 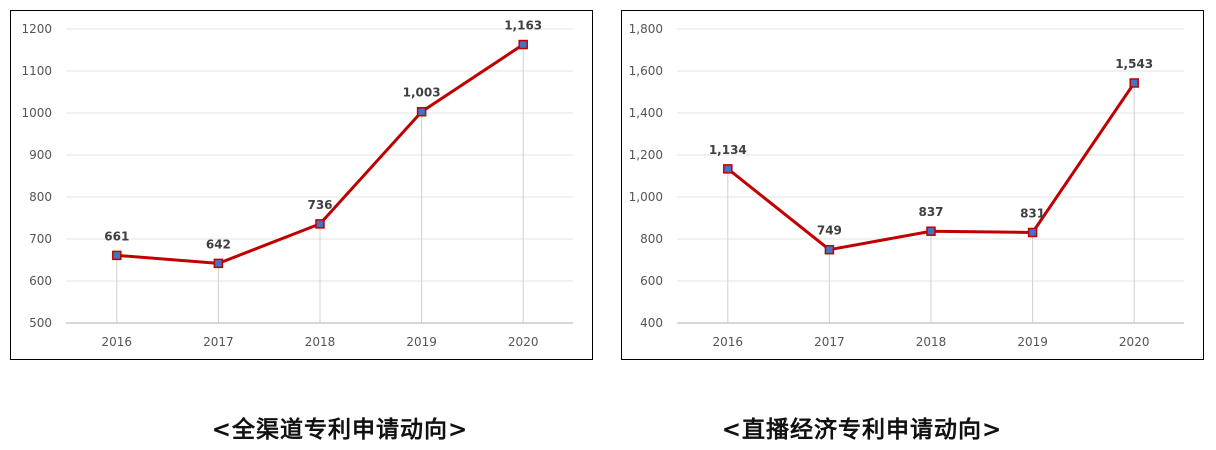 I want to click on y-tick-label: 700, so click(x=40, y=239).